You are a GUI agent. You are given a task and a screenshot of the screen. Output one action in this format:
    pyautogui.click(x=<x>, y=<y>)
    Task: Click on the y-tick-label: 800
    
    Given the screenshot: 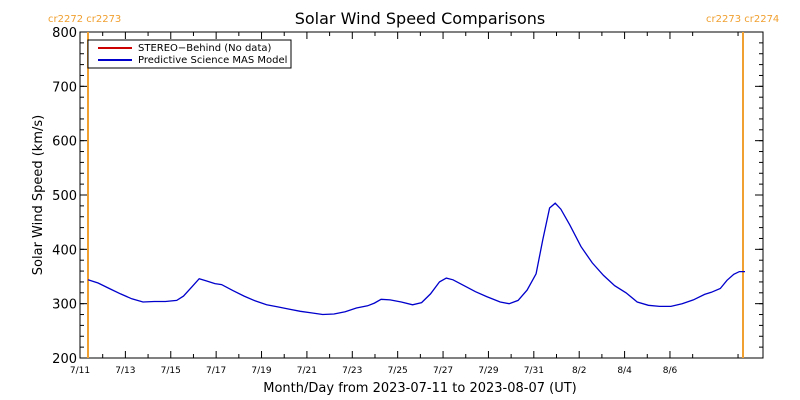 What is the action you would take?
    pyautogui.click(x=64, y=33)
    